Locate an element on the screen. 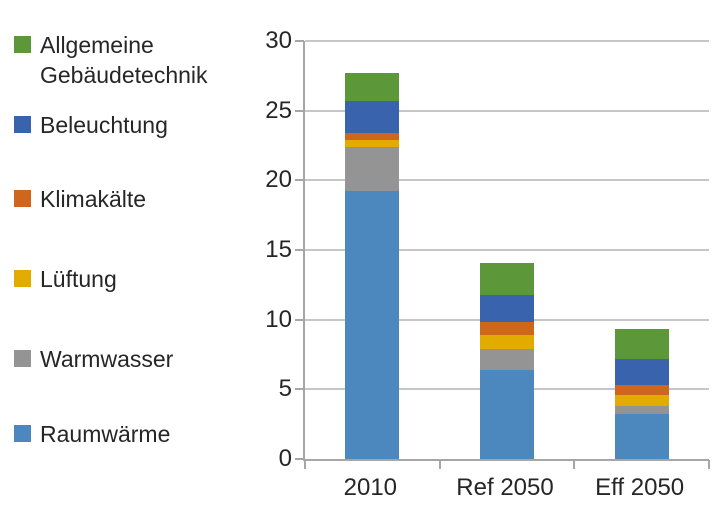 This screenshot has width=720, height=518. x-axis-labels: 2010 Ref 2050 Eff 2050 is located at coordinates (505, 489).